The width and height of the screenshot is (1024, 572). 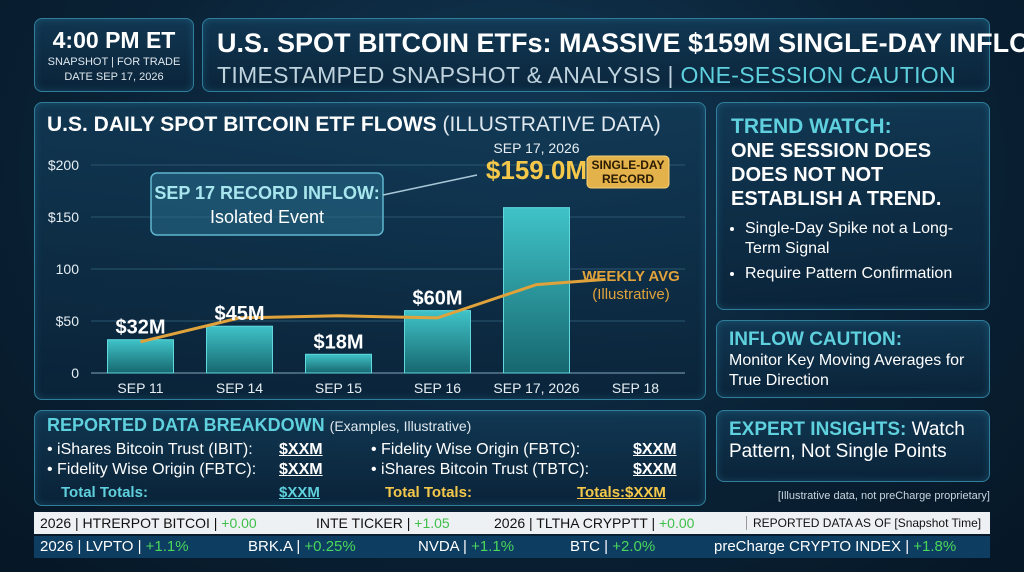 What do you see at coordinates (267, 217) in the screenshot?
I see `callout-body: Isolated Event` at bounding box center [267, 217].